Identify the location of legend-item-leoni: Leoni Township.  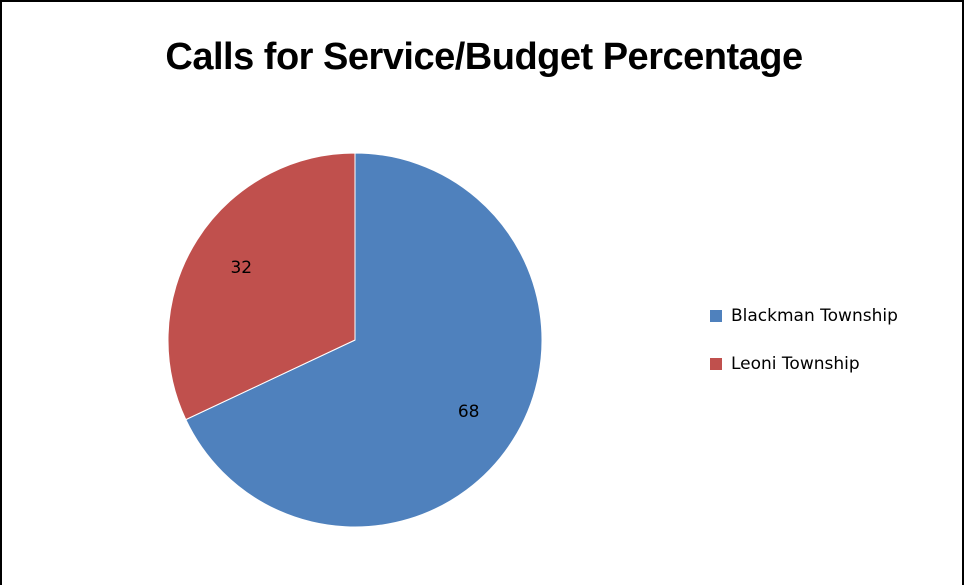
(804, 364).